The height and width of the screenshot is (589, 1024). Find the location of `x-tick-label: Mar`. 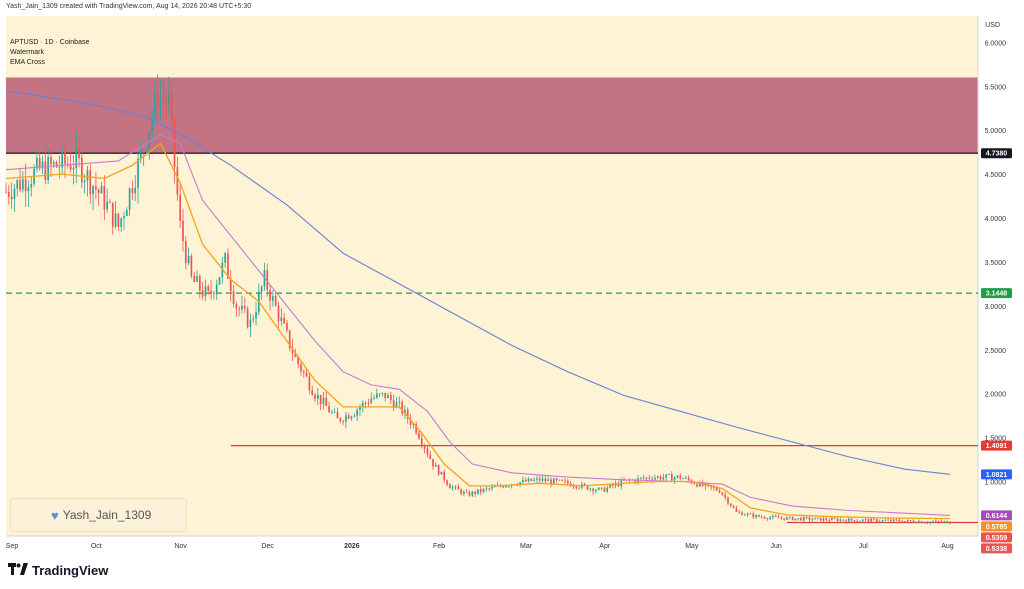

x-tick-label: Mar is located at coordinates (526, 546).